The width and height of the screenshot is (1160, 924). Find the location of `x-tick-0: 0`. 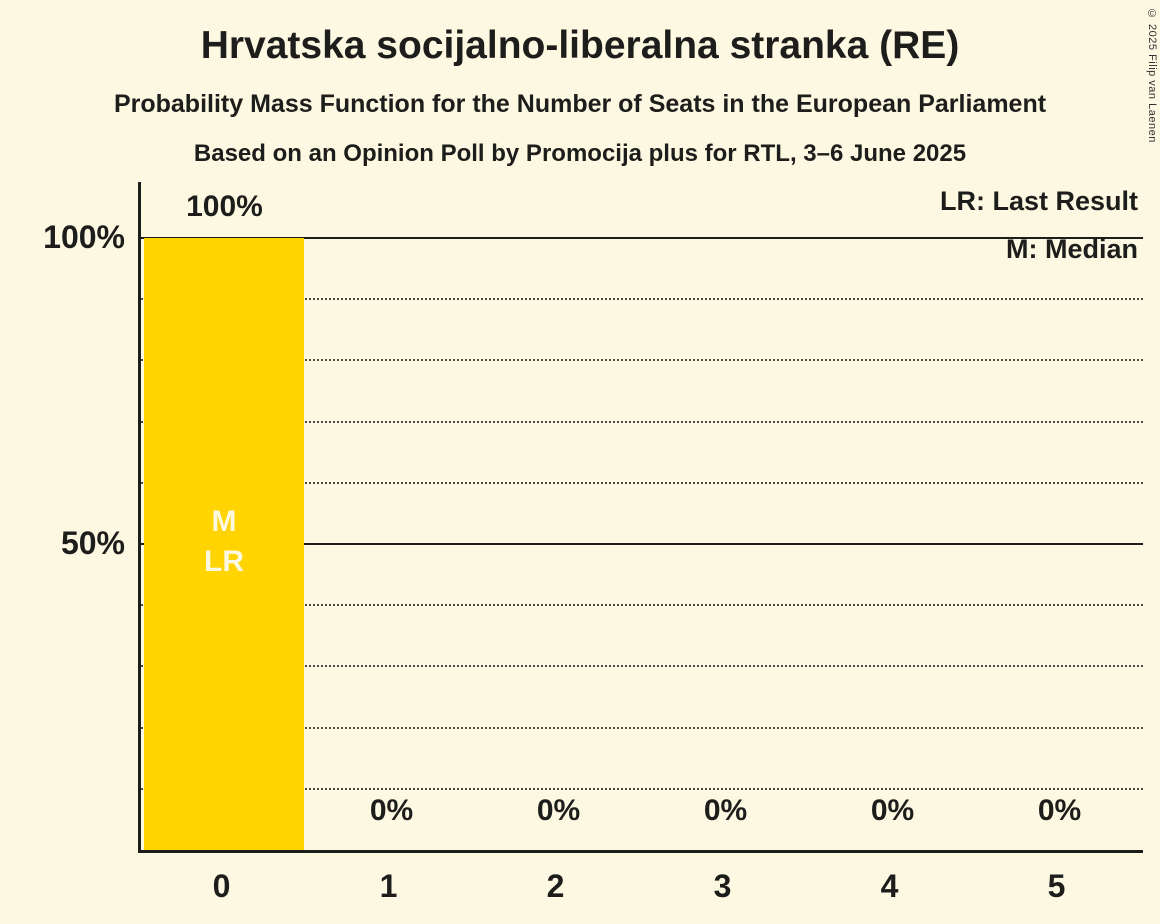

x-tick-0: 0 is located at coordinates (221, 886).